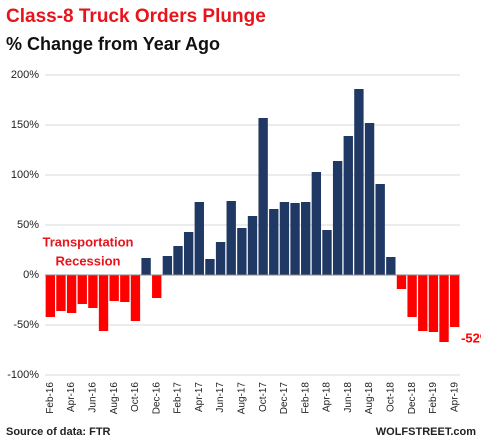 This screenshot has width=481, height=441. What do you see at coordinates (71, 397) in the screenshot?
I see `x-tick-label: Apr-16` at bounding box center [71, 397].